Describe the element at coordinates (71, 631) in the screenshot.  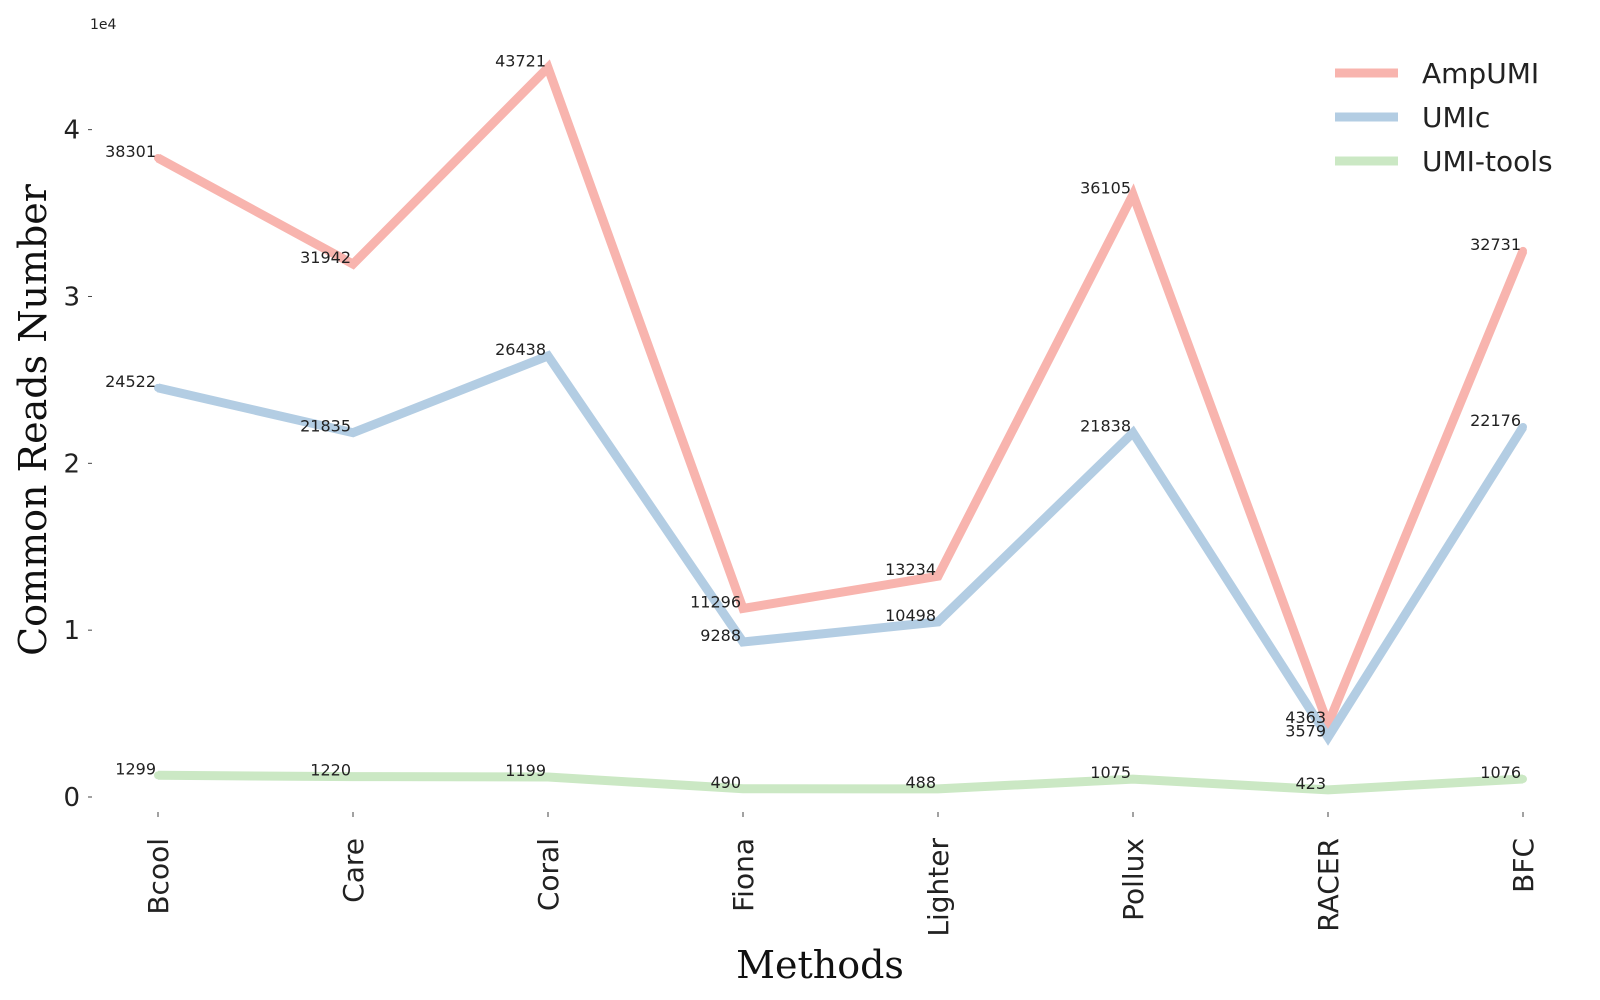
I see `y-tick-label: 1` at that location.